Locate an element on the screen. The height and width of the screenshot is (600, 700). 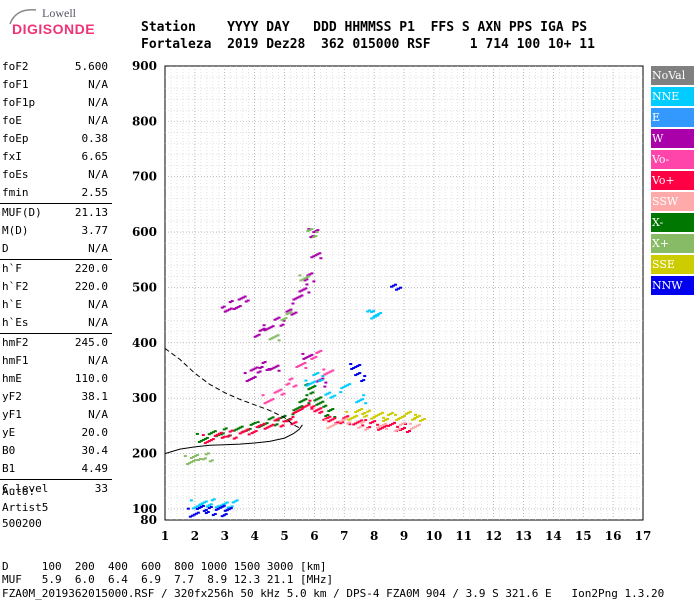
x-tick-label: 1 is located at coordinates (165, 536).